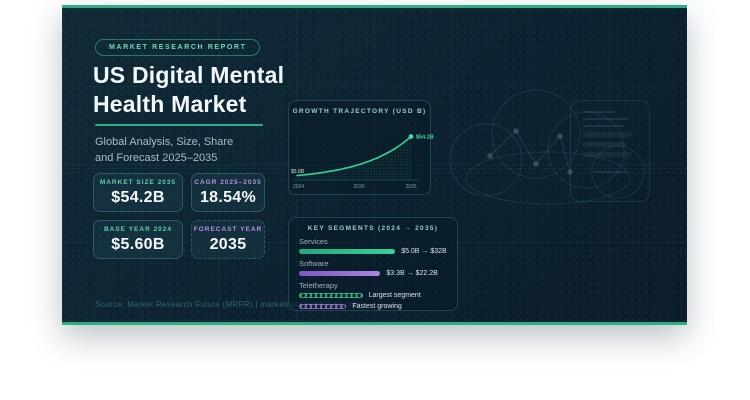 This screenshot has width=750, height=400. I want to click on growth-chart-title: GROWTH TRAJECTORY (USD B), so click(359, 111).